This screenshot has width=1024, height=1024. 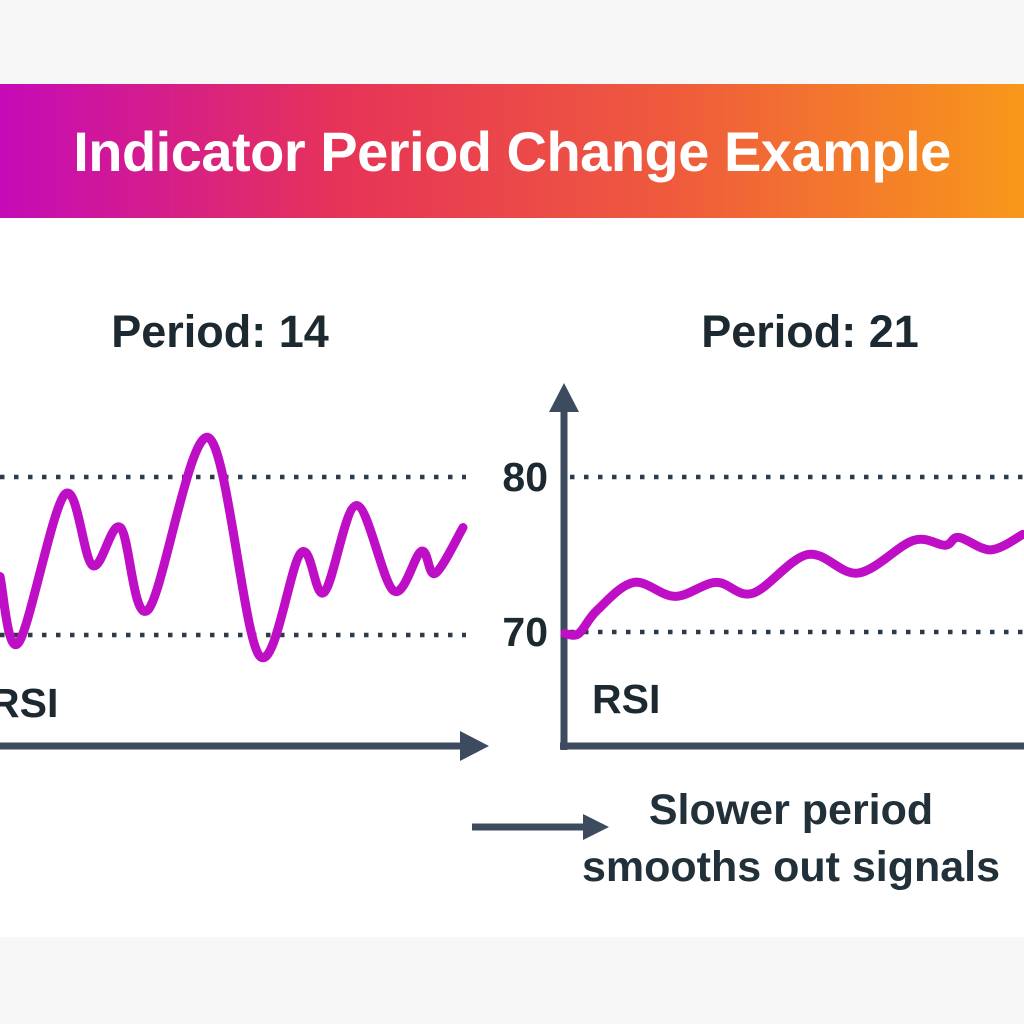 What do you see at coordinates (791, 810) in the screenshot?
I see `caption-line-1: Slower period` at bounding box center [791, 810].